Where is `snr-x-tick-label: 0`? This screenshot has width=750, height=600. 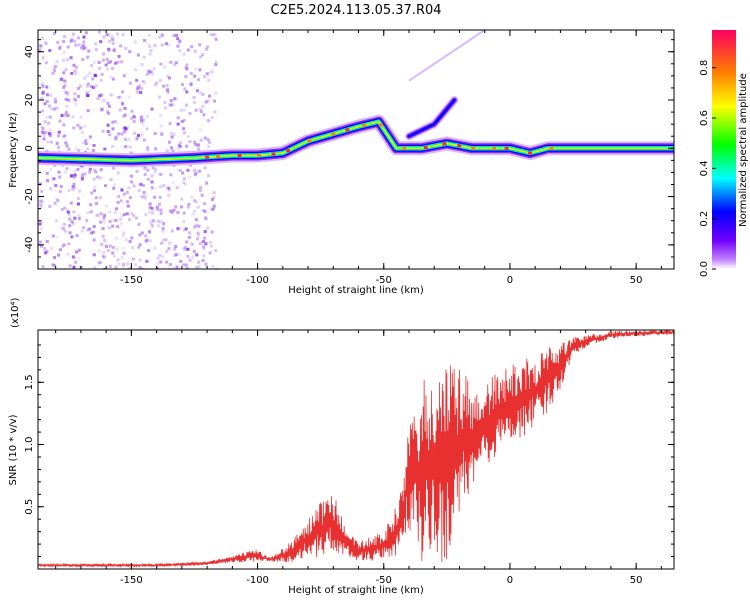
snr-x-tick-label: 0 is located at coordinates (510, 580).